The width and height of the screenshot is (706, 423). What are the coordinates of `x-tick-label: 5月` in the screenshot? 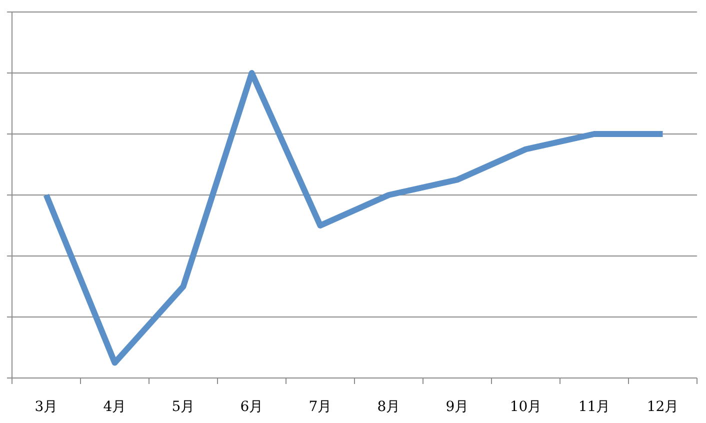 It's located at (183, 407).